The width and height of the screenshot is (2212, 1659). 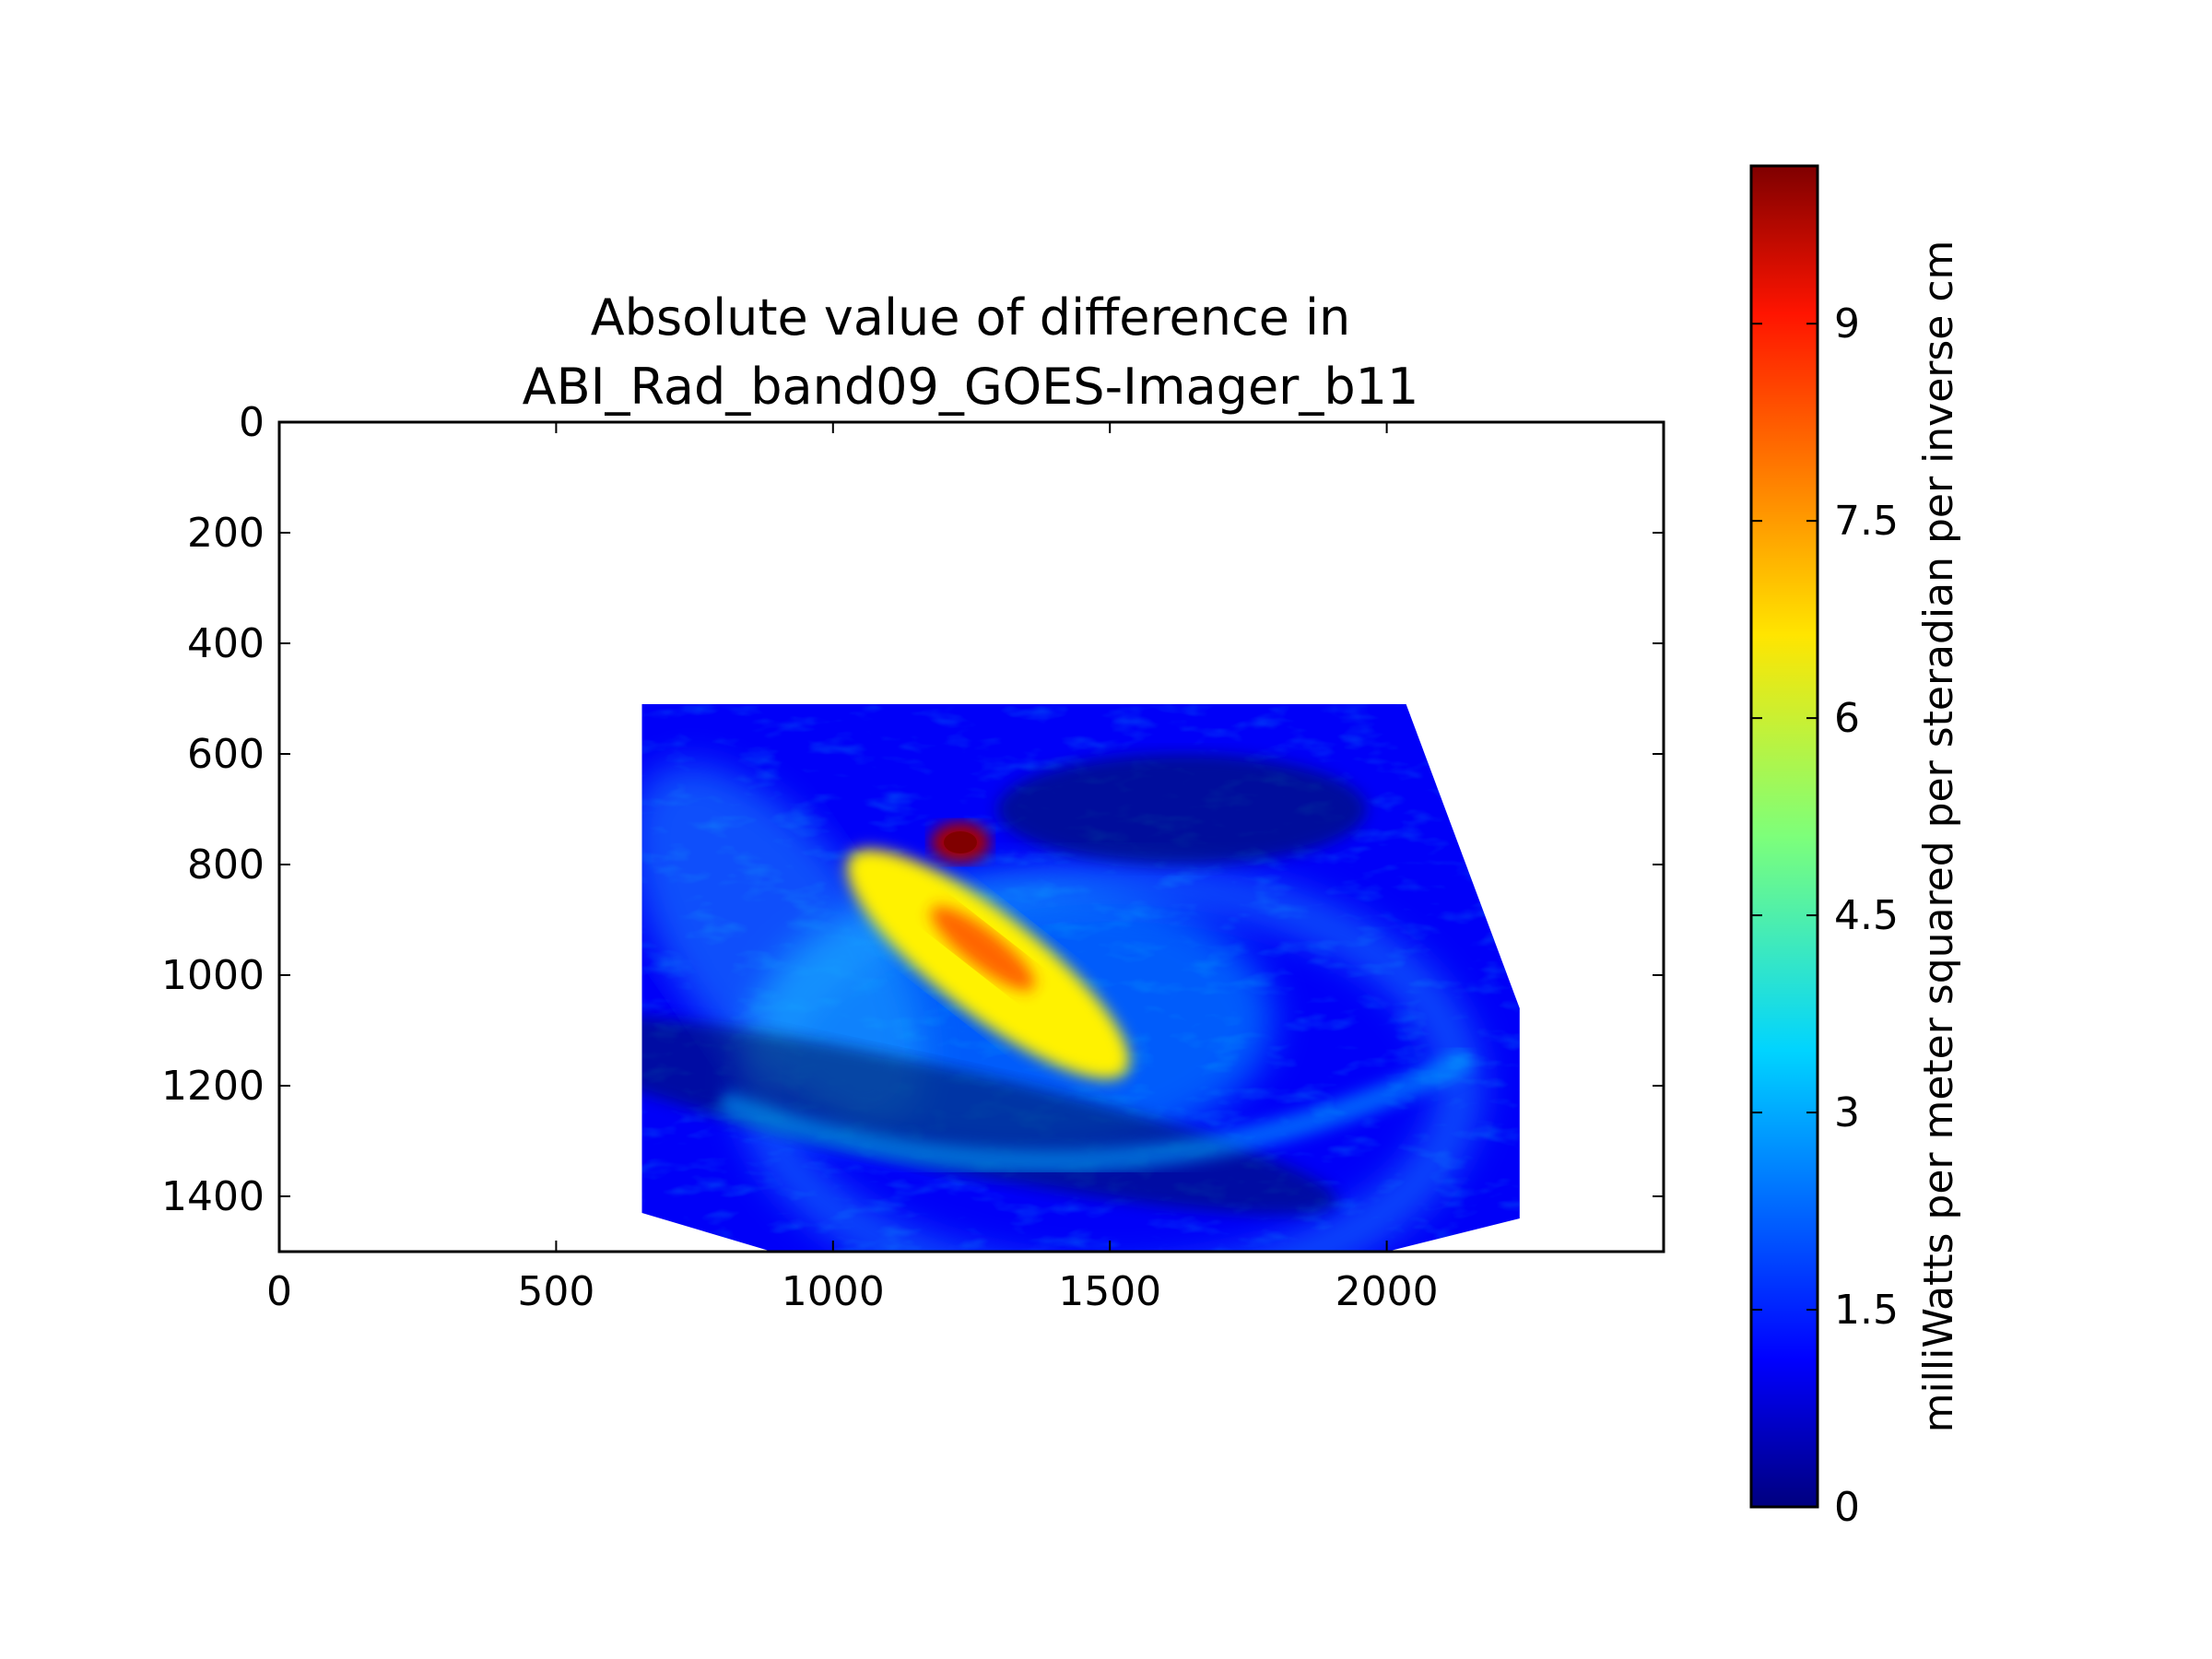 What do you see at coordinates (1825, 915) in the screenshot?
I see `colorbar-ticks: 0 1.5 3 4.5 6 7.5 9` at bounding box center [1825, 915].